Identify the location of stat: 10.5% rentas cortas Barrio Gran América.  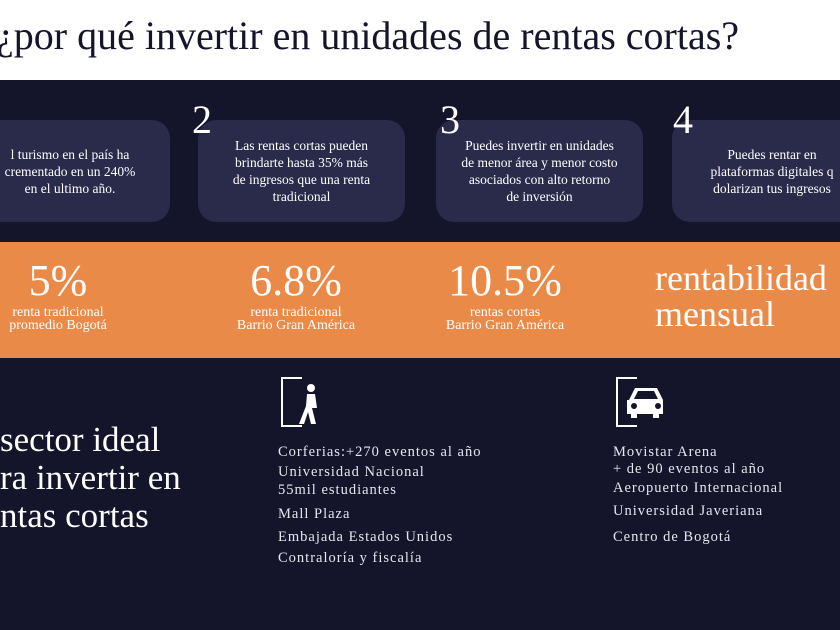
(505, 294).